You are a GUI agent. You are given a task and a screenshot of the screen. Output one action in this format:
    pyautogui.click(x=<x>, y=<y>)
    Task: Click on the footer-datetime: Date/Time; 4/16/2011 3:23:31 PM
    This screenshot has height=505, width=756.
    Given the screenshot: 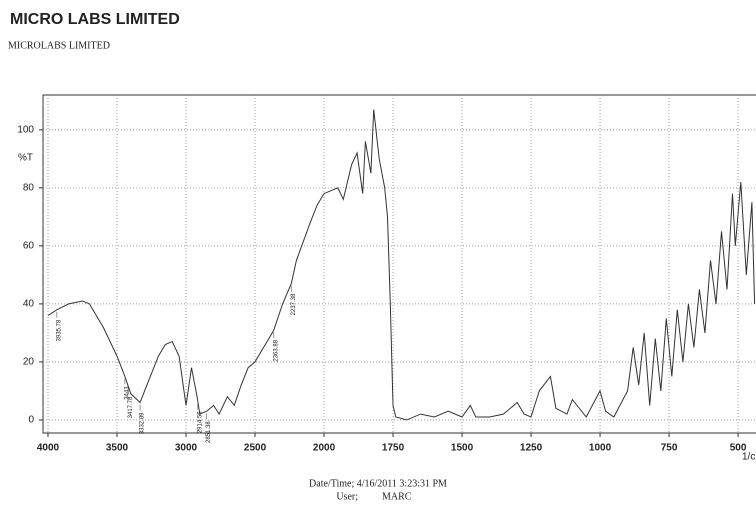 What is the action you would take?
    pyautogui.click(x=378, y=483)
    